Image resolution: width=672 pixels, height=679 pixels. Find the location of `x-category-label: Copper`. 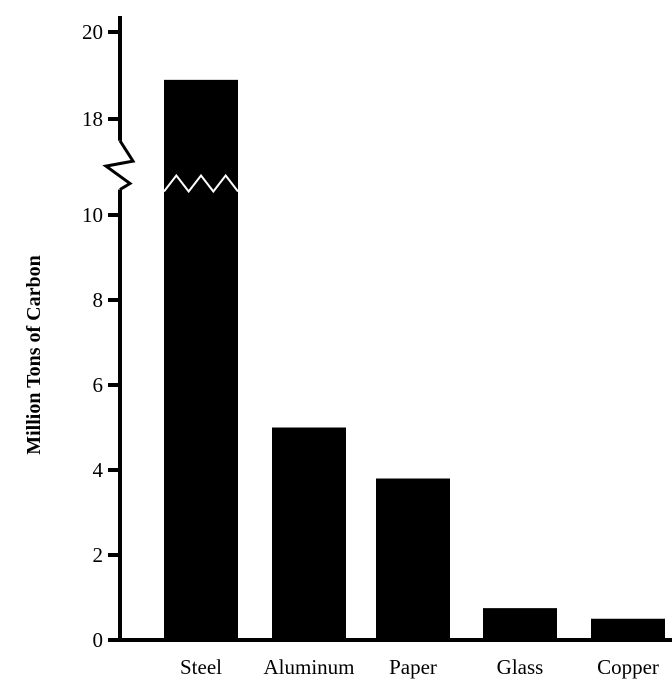

x-category-label: Copper is located at coordinates (628, 667).